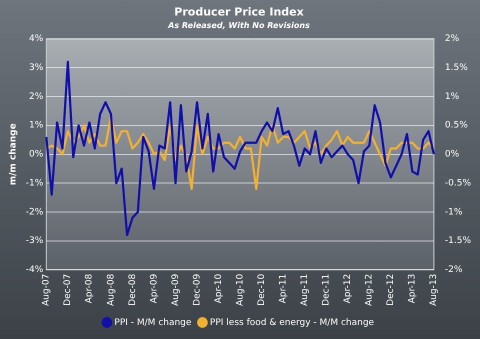 The width and height of the screenshot is (480, 339). Describe the element at coordinates (391, 290) in the screenshot. I see `x-tick-label: Dec-12` at that location.